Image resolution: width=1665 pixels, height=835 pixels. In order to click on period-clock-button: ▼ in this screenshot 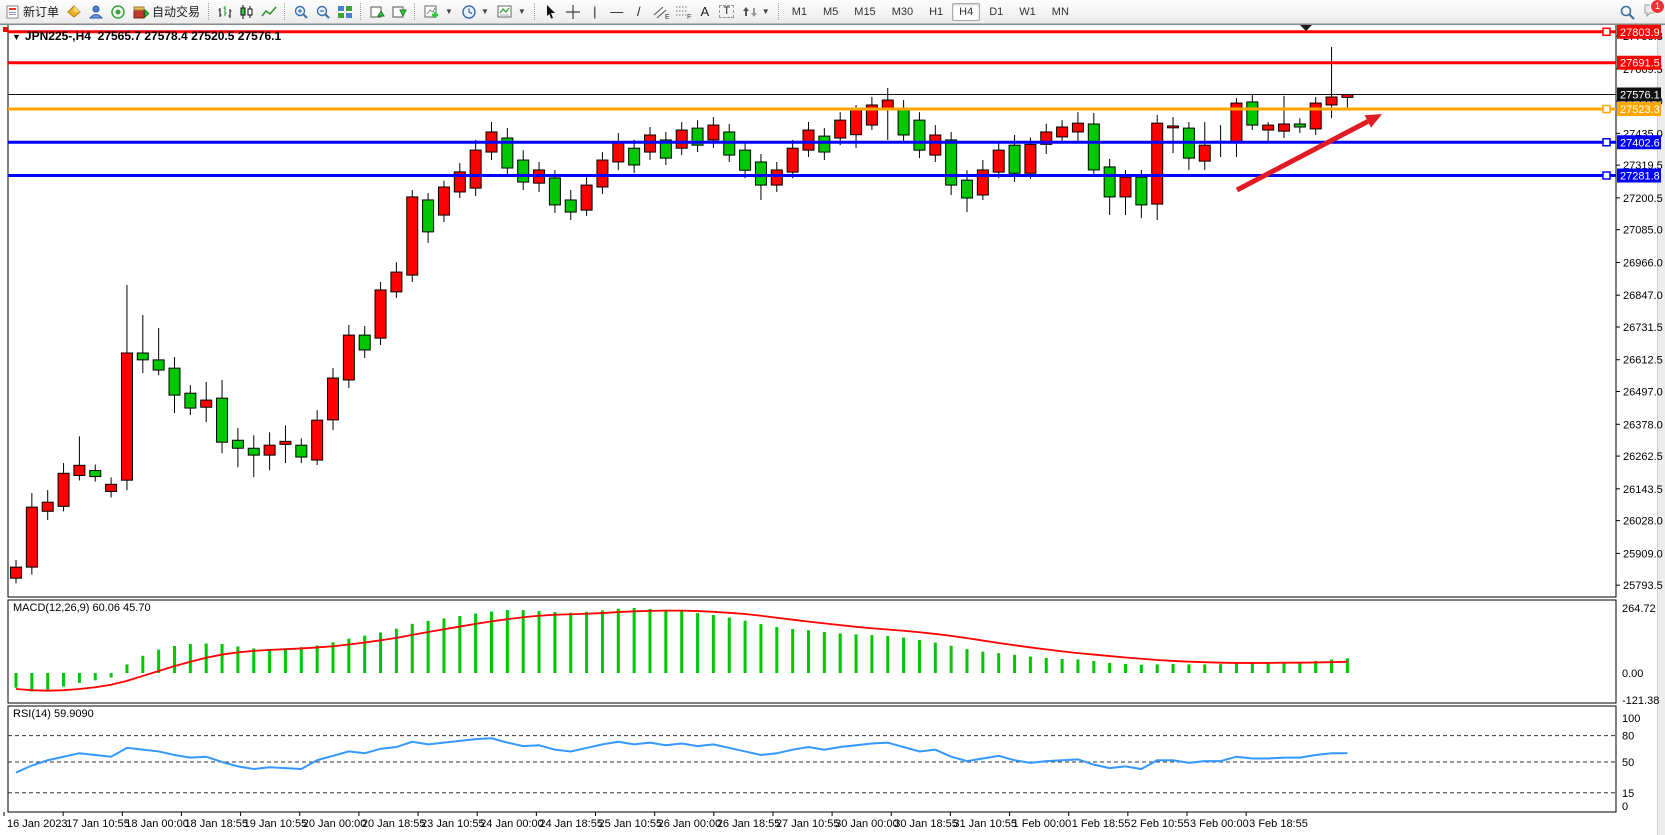, I will do `click(475, 12)`.